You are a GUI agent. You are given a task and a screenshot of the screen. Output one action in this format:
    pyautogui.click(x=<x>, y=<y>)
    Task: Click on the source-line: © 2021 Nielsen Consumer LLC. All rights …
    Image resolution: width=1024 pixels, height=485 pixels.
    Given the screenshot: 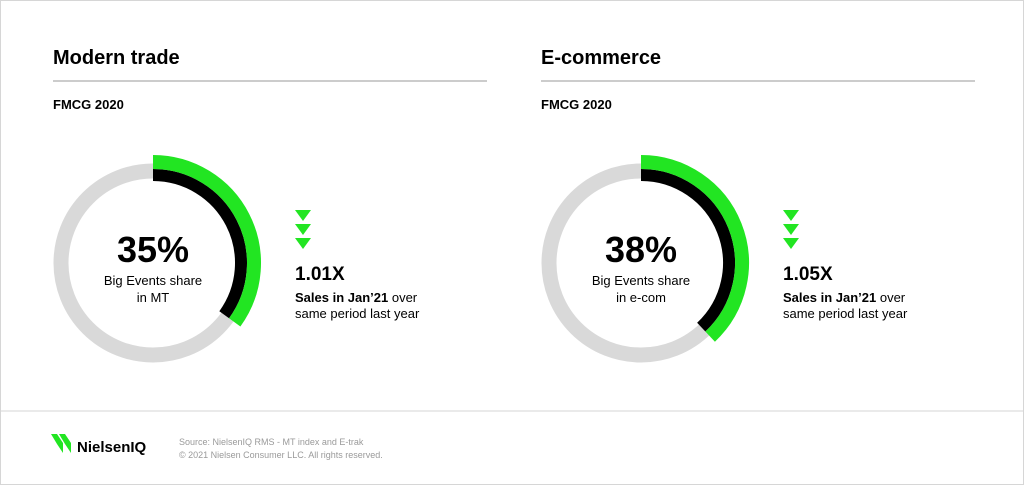 What is the action you would take?
    pyautogui.click(x=281, y=455)
    